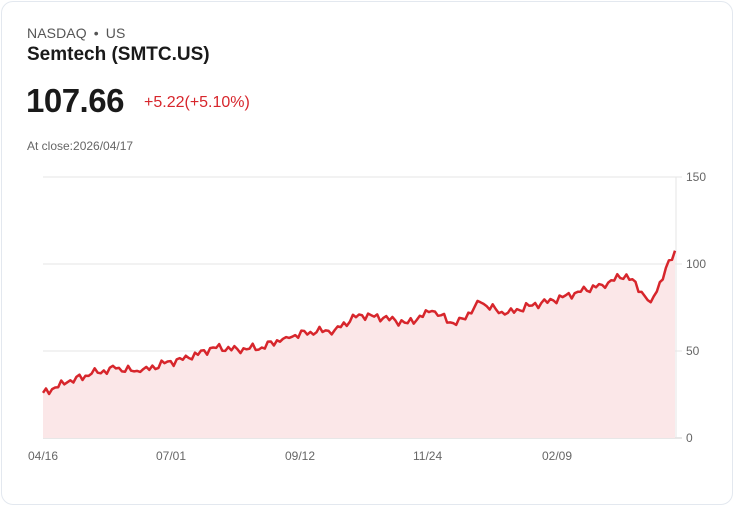 This screenshot has height=508, width=736. I want to click on x-tick-label: 04/16, so click(43, 456).